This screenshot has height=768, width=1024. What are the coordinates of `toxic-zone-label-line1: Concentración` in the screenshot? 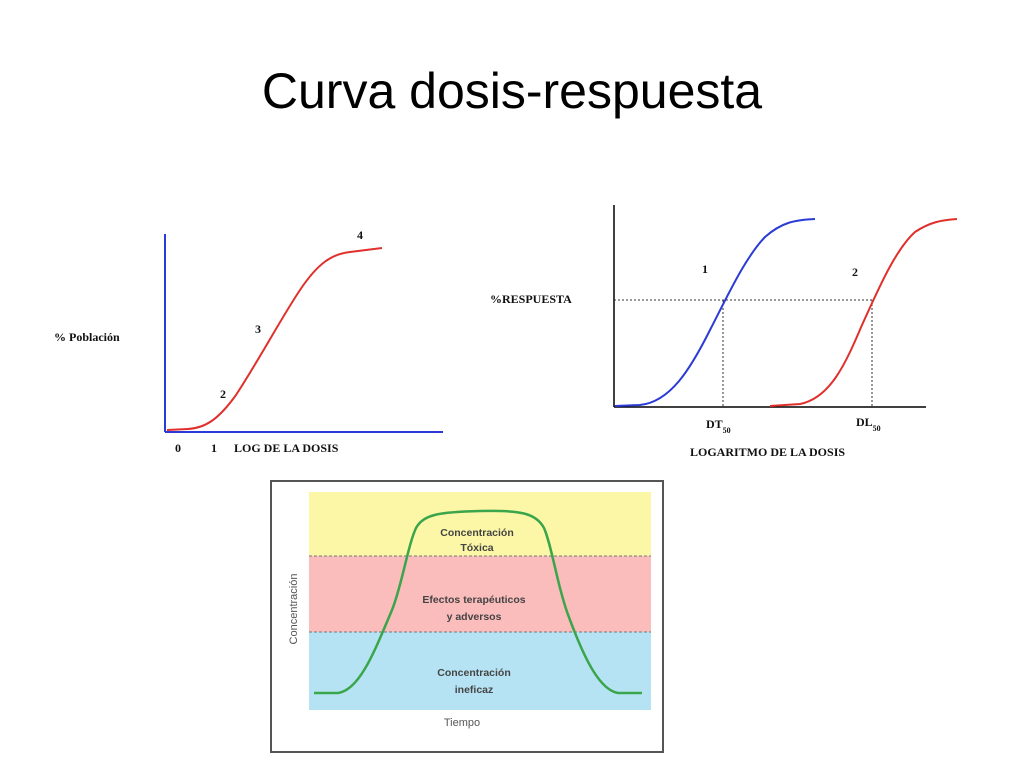 It's located at (477, 533).